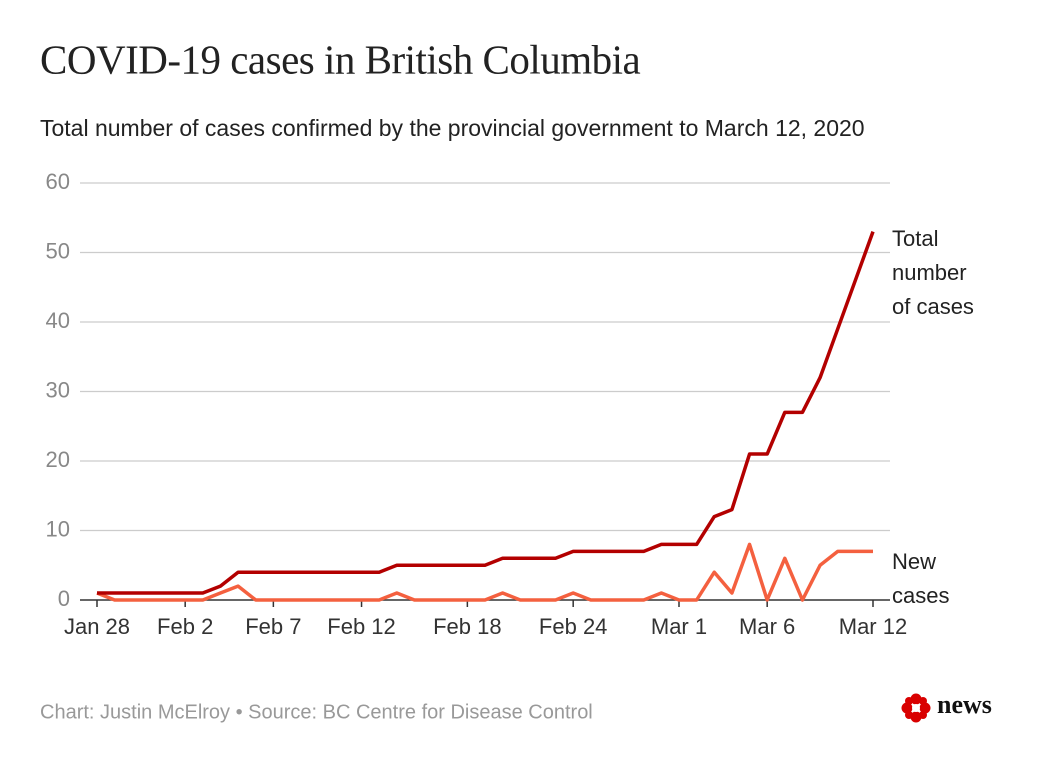 Image resolution: width=1040 pixels, height=780 pixels. I want to click on x-tick-label: Feb 24, so click(573, 626).